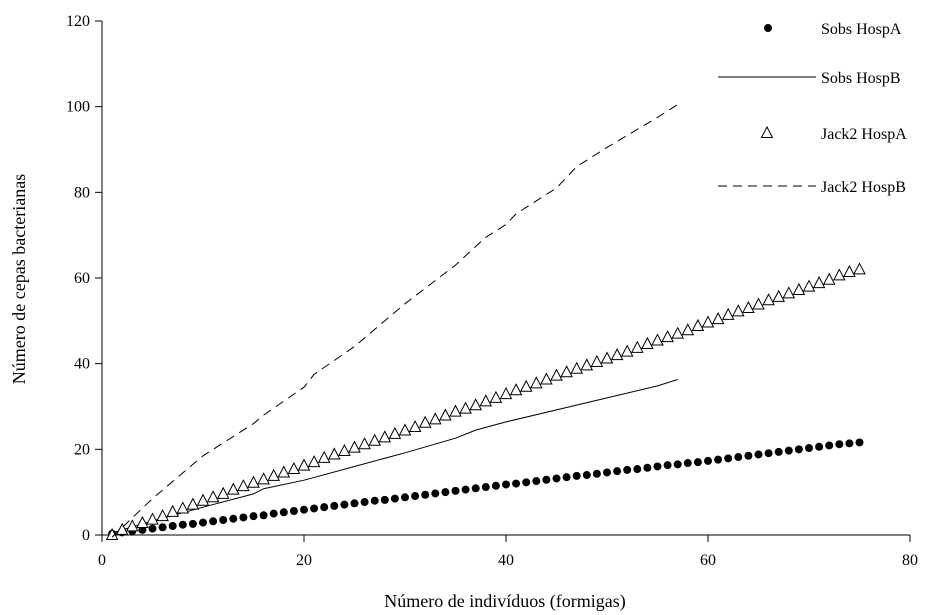 Image resolution: width=938 pixels, height=615 pixels. What do you see at coordinates (708, 560) in the screenshot?
I see `x-tick-label: 60` at bounding box center [708, 560].